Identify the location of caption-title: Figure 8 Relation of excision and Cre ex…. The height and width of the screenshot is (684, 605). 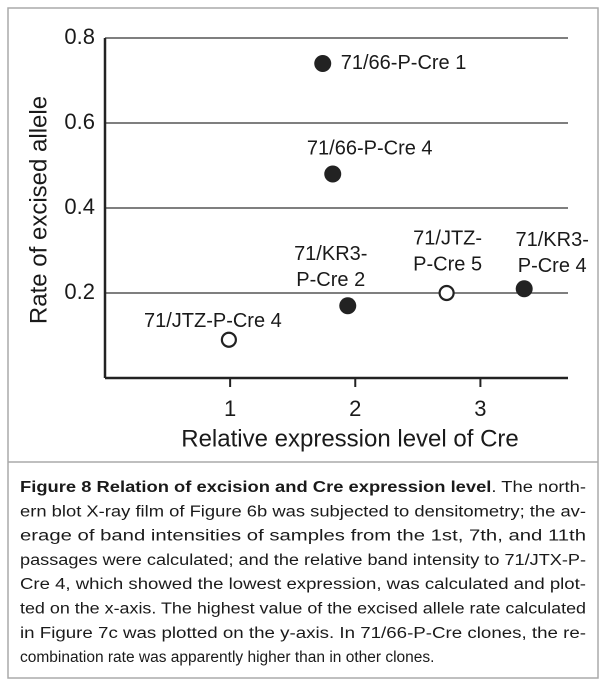
(255, 487).